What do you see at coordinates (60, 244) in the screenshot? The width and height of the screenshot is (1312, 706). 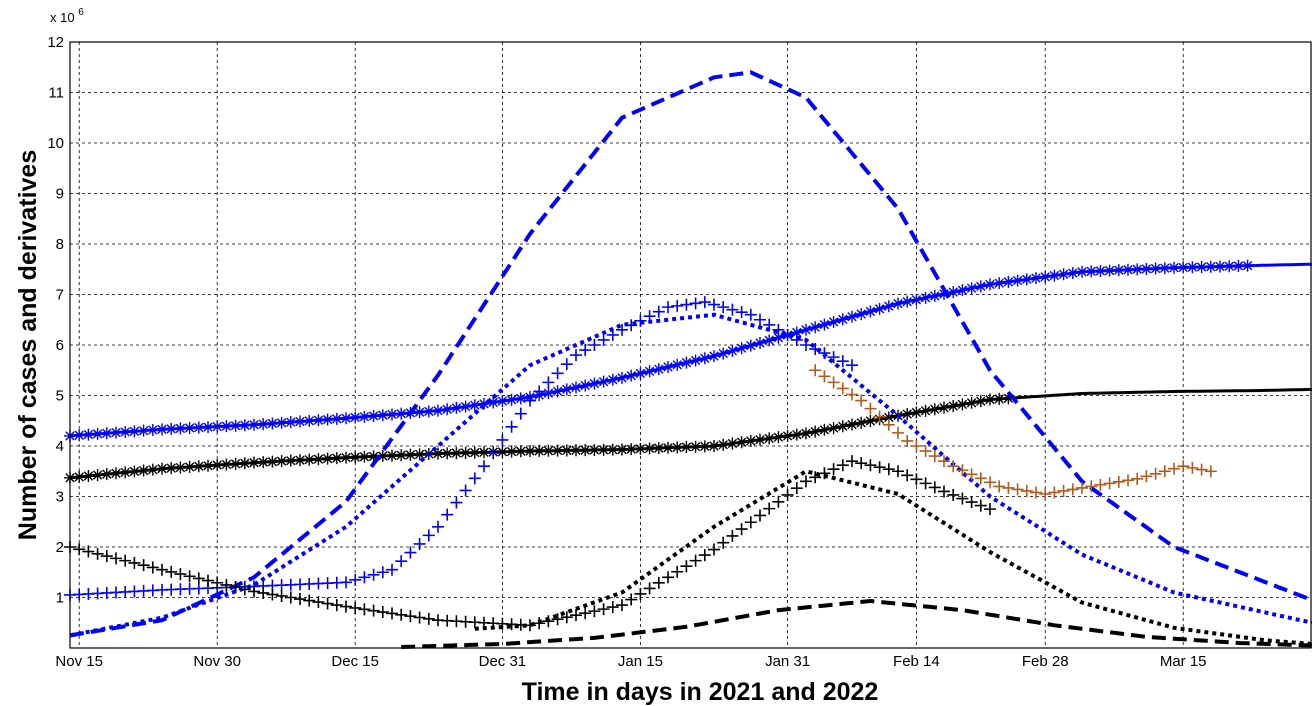 I see `y-tick-label: 8` at bounding box center [60, 244].